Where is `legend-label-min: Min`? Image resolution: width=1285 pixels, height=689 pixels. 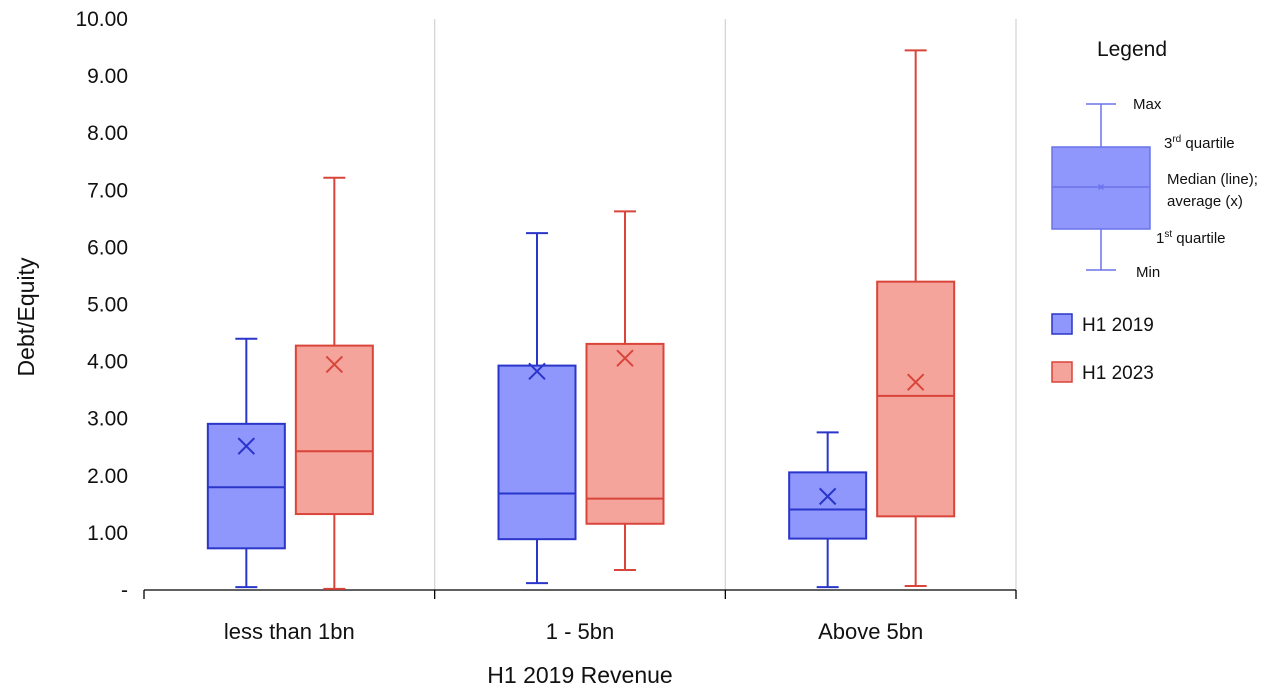 legend-label-min: Min is located at coordinates (1148, 272).